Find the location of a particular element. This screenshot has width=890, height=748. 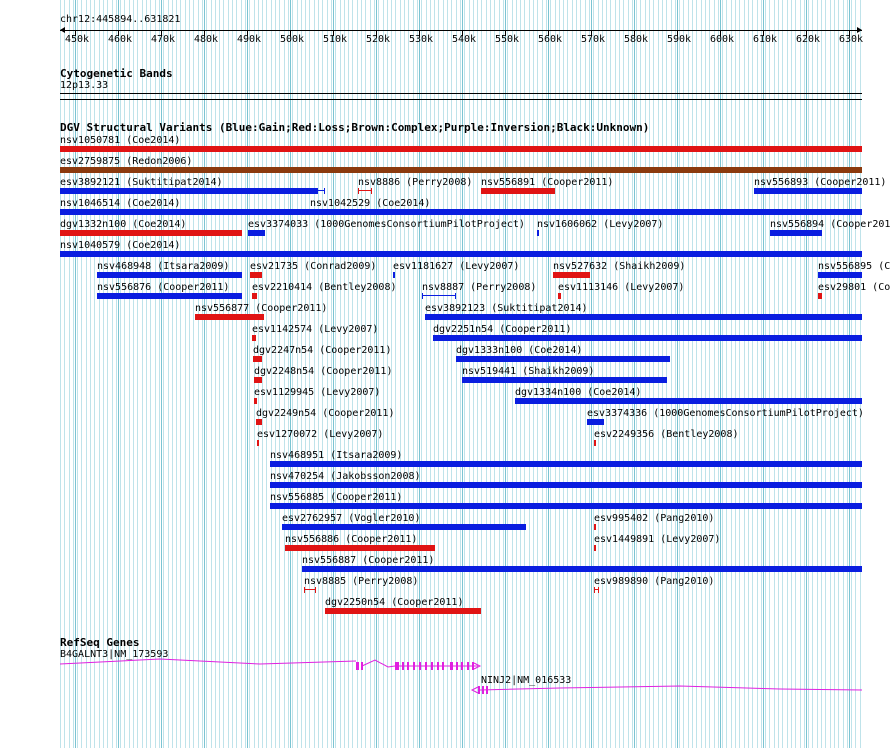

dgv-feature-label: nsv470254 (Jakobsson2008) is located at coordinates (345, 476).